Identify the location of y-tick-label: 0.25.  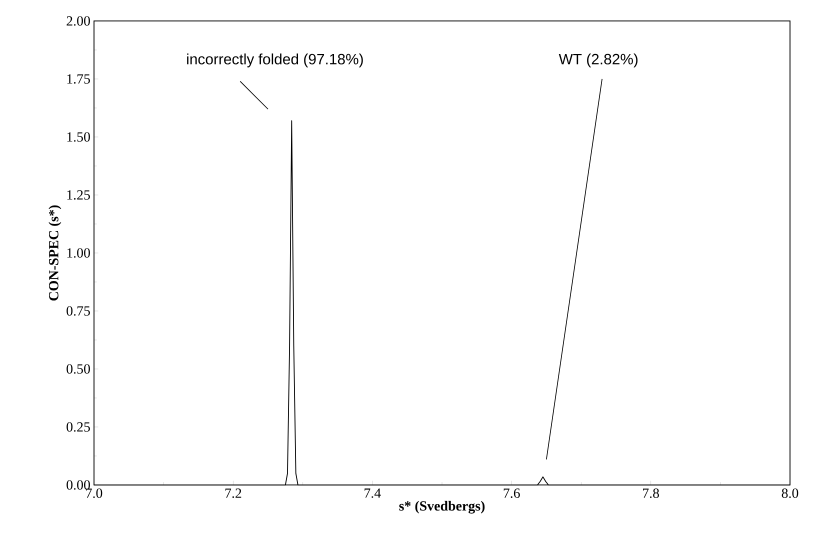
(78, 427).